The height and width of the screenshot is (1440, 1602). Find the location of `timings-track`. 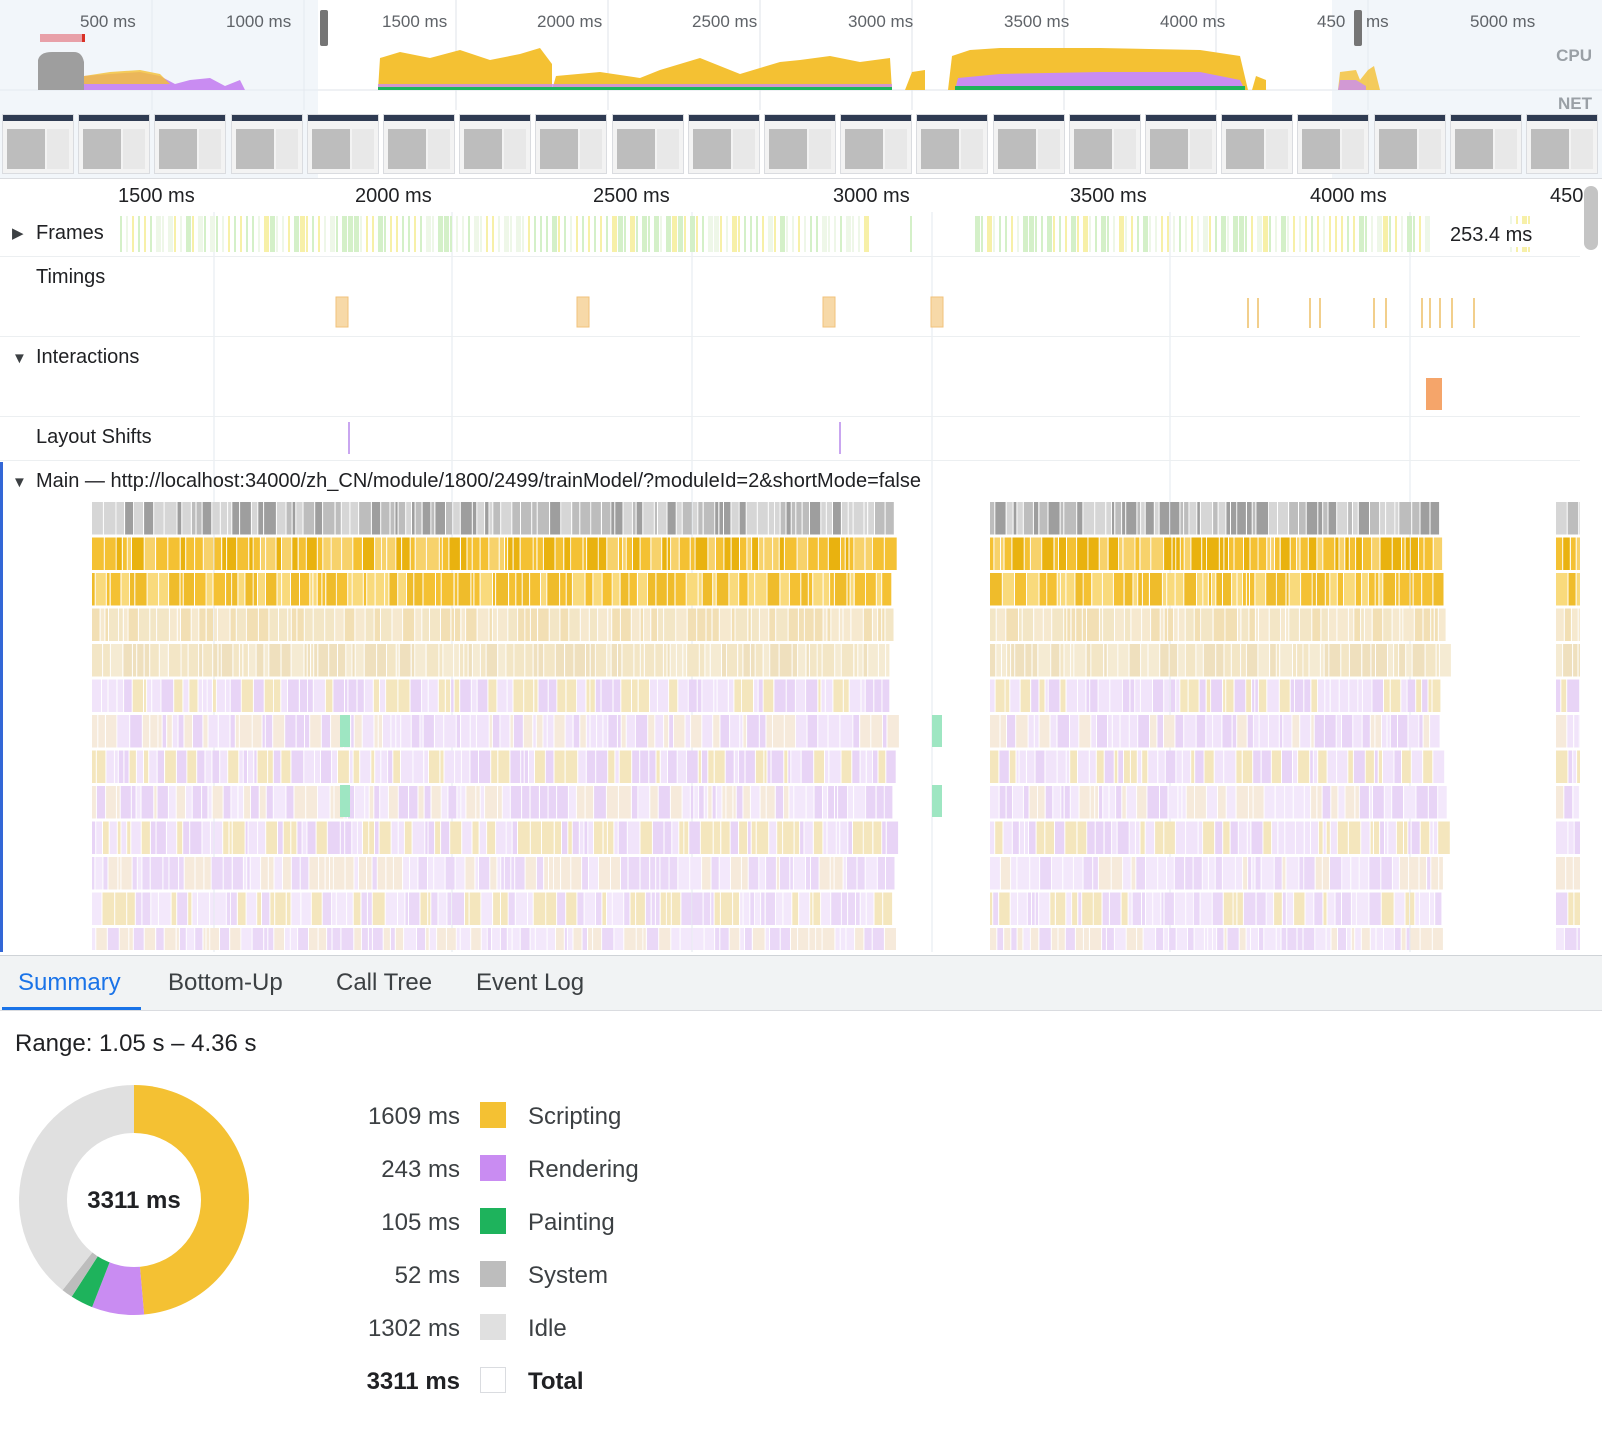

timings-track is located at coordinates (790, 314).